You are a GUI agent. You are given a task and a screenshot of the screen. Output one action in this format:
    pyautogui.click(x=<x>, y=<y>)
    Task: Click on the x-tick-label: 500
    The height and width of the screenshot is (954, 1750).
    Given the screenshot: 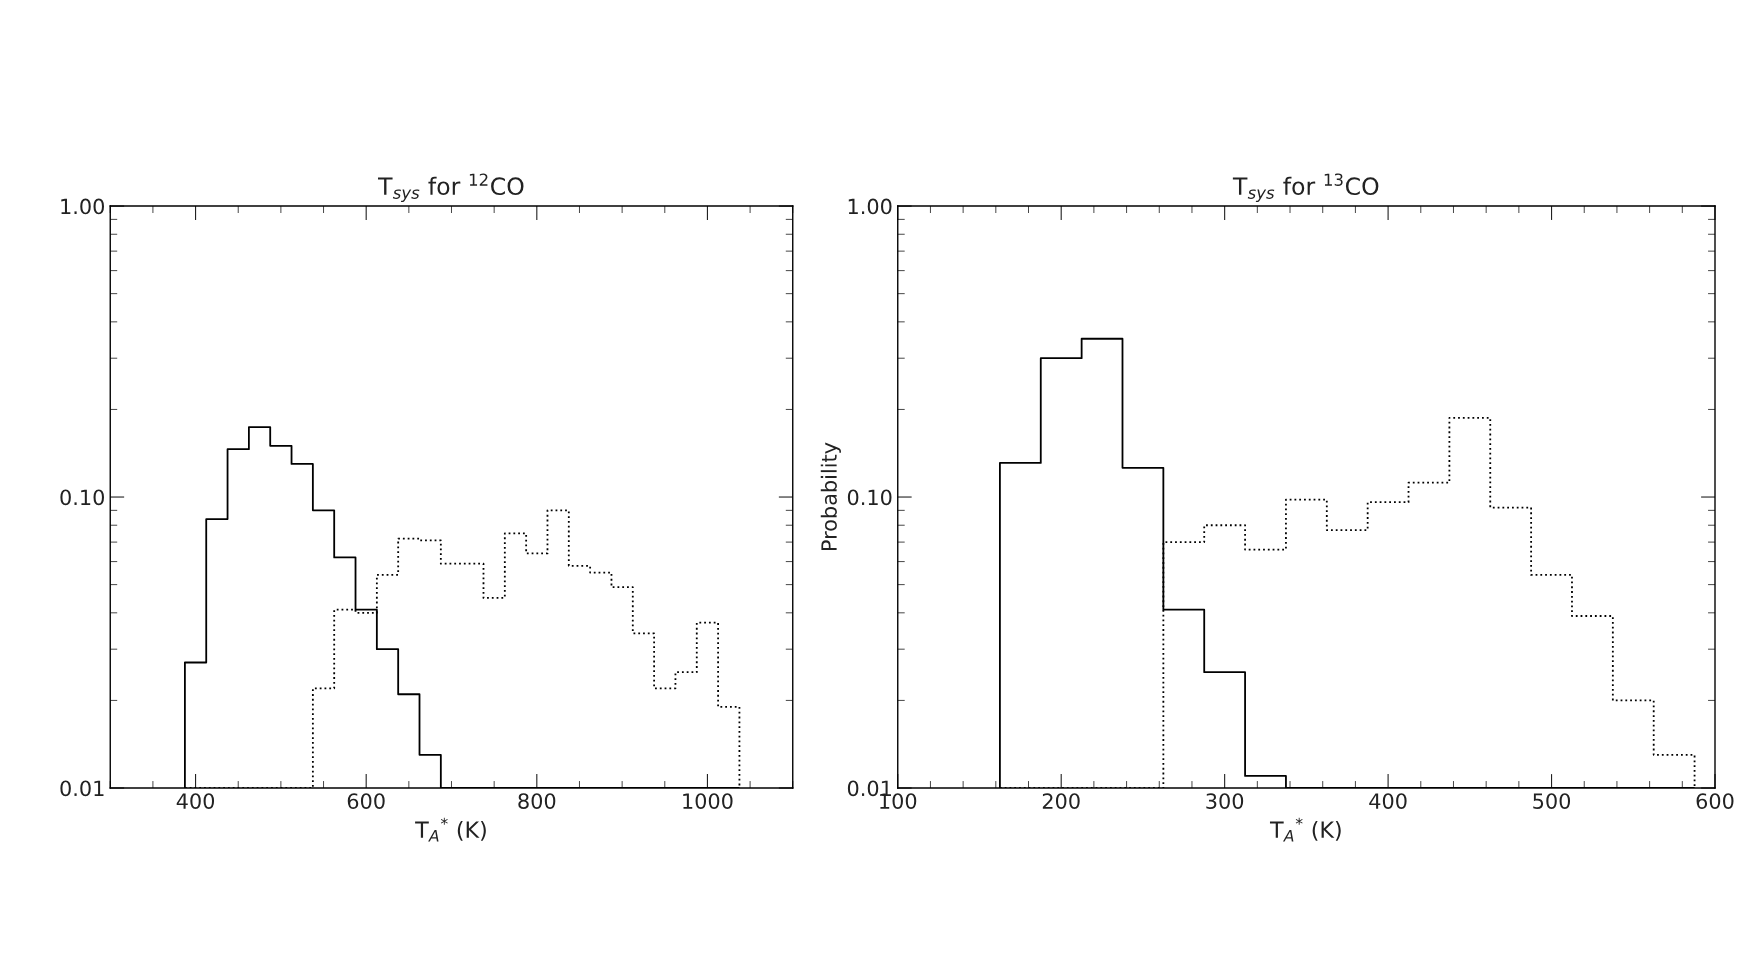 What is the action you would take?
    pyautogui.click(x=1552, y=801)
    